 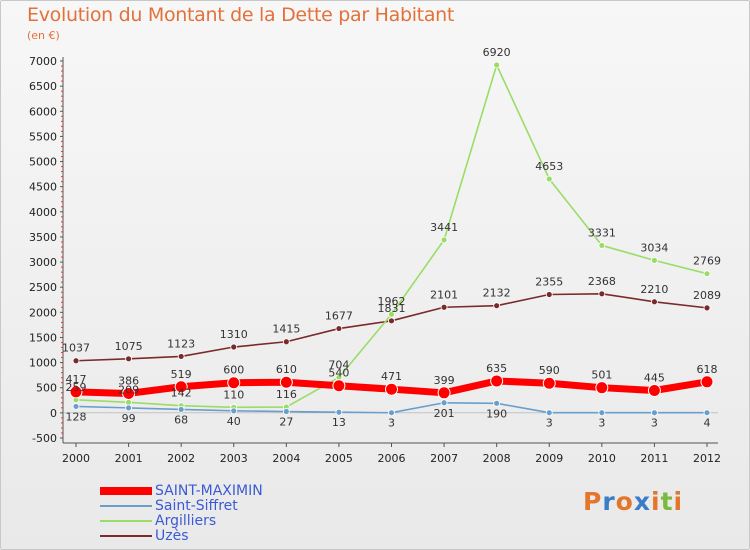 What do you see at coordinates (602, 458) in the screenshot?
I see `x-tick-label: 2010` at bounding box center [602, 458].